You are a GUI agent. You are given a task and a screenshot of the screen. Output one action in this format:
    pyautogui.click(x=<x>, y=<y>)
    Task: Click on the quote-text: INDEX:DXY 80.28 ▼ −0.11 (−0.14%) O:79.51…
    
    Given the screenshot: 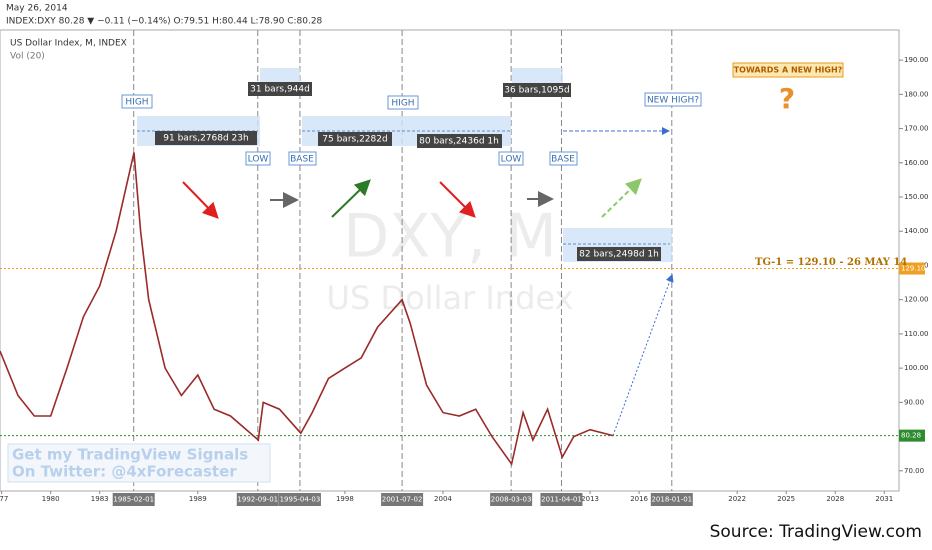 What is the action you would take?
    pyautogui.click(x=164, y=22)
    